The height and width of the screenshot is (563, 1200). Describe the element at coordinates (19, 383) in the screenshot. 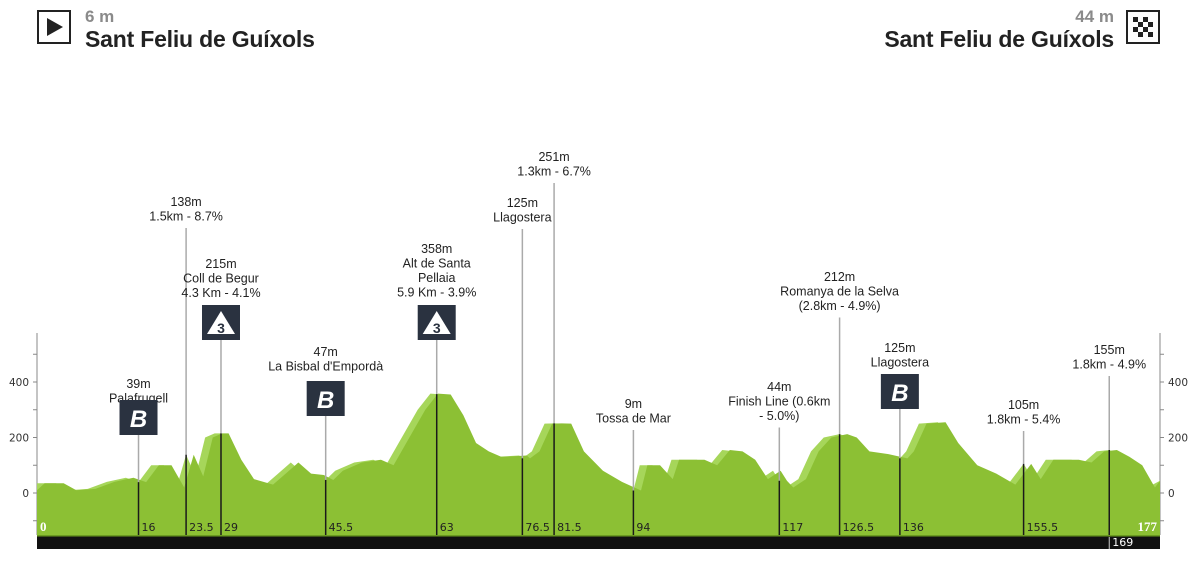

I see `y-tick-label-left: 400` at that location.